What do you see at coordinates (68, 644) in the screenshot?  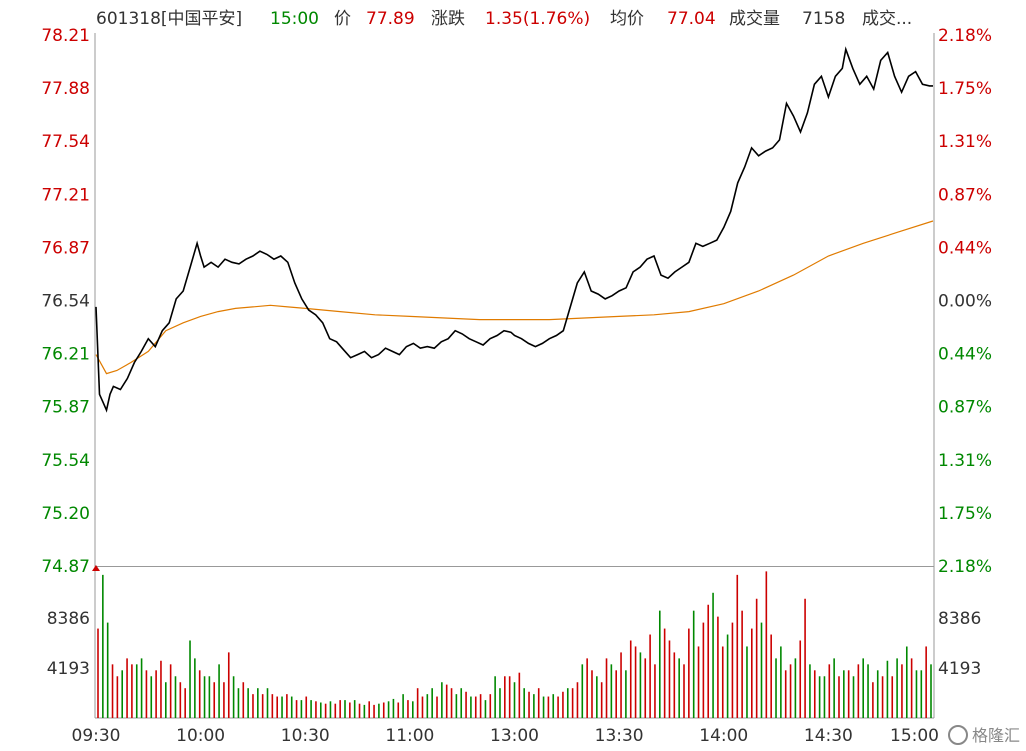 I see `volume-axis-labels: 8386 4193` at bounding box center [68, 644].